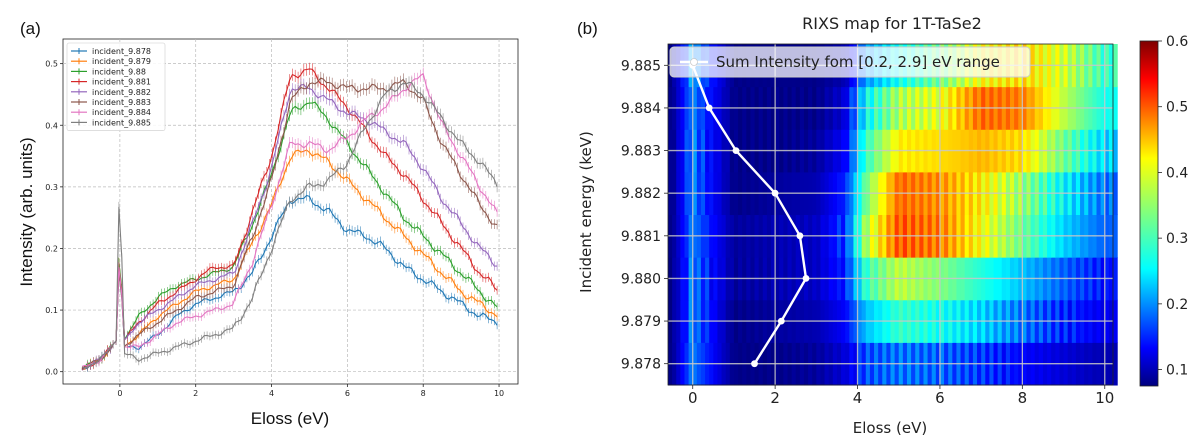 Image resolution: width=1200 pixels, height=441 pixels. I want to click on panel-b-x-tick-label: 6, so click(940, 398).